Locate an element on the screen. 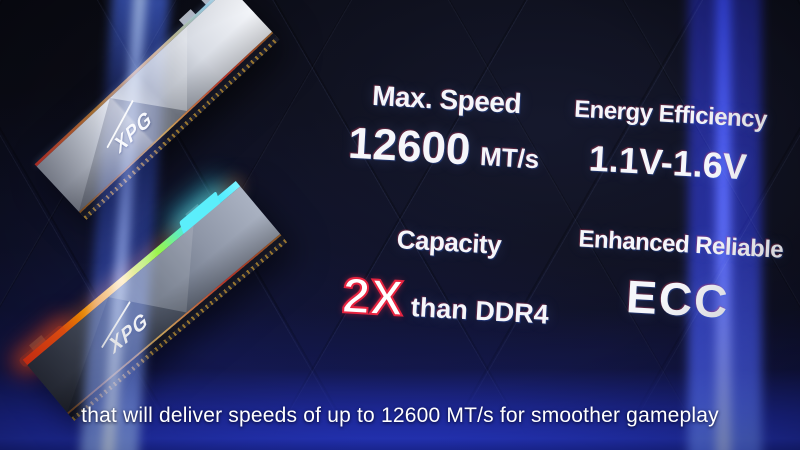  stat-capacity: Capacity 2X than DDR4 is located at coordinates (446, 278).